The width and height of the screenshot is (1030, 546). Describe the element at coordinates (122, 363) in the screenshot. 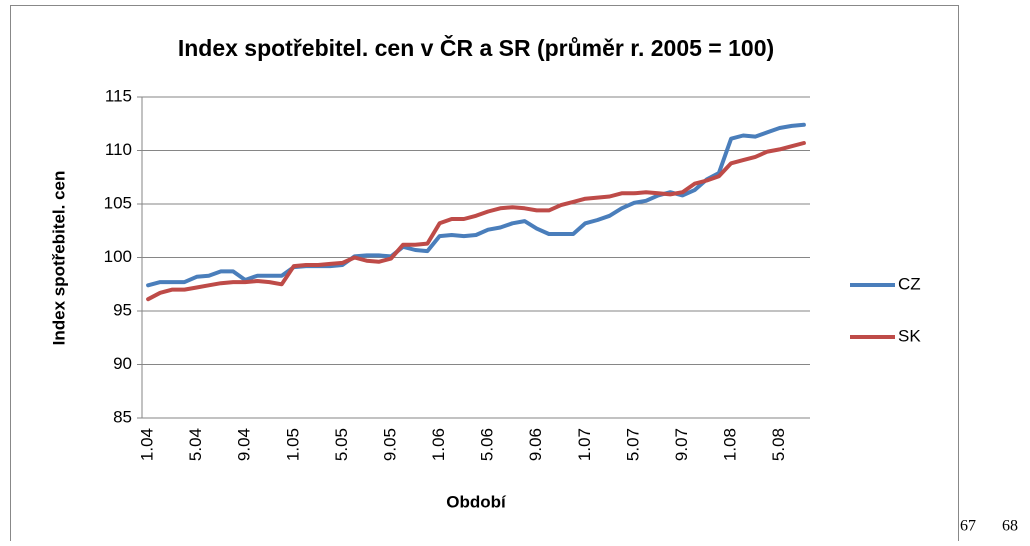

I see `y-tick-label: 90` at that location.